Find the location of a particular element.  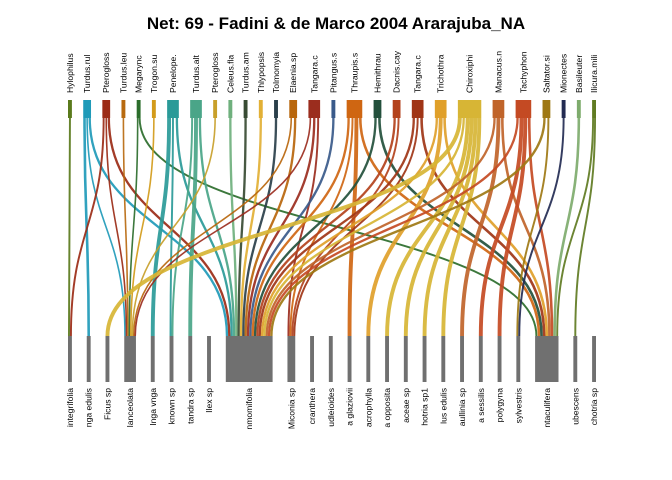

higher-species-label: Trichothra is located at coordinates (441, 73).